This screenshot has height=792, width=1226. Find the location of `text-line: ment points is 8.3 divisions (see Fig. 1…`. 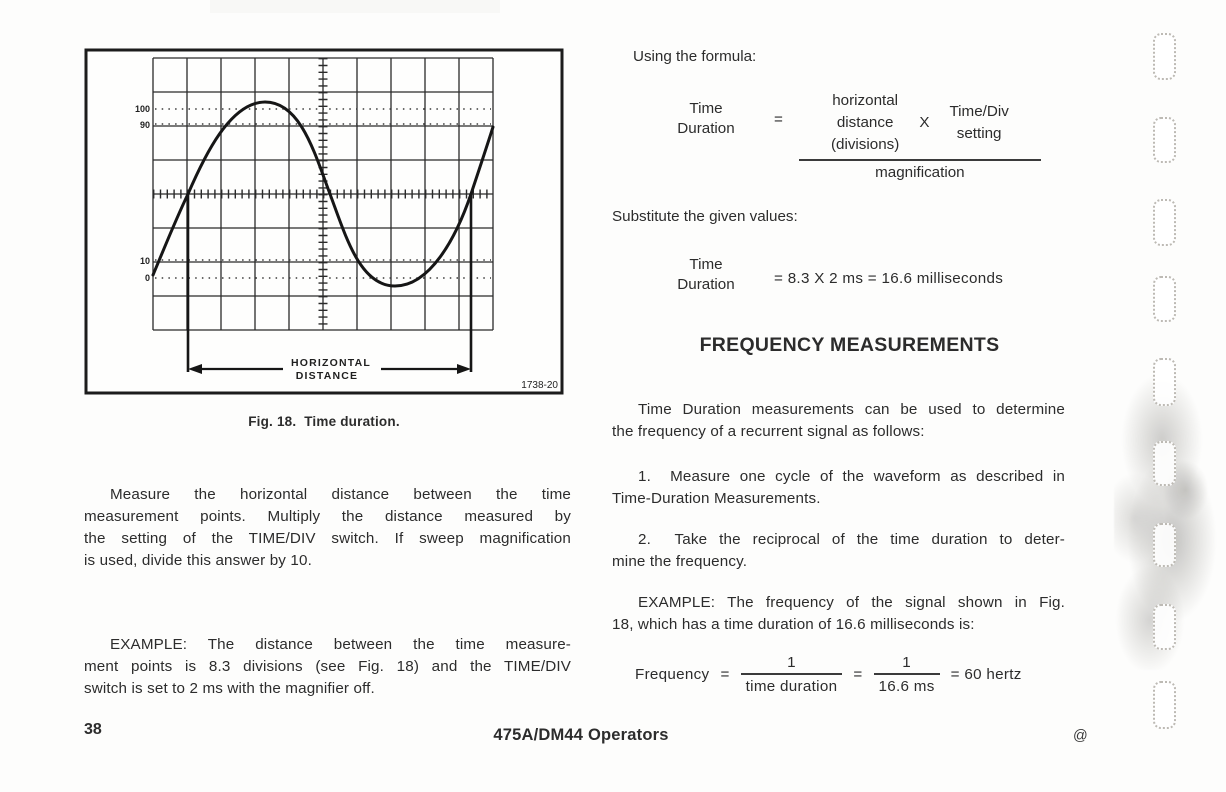

text-line: ment points is 8.3 divisions (see Fig. 1… is located at coordinates (327, 666).